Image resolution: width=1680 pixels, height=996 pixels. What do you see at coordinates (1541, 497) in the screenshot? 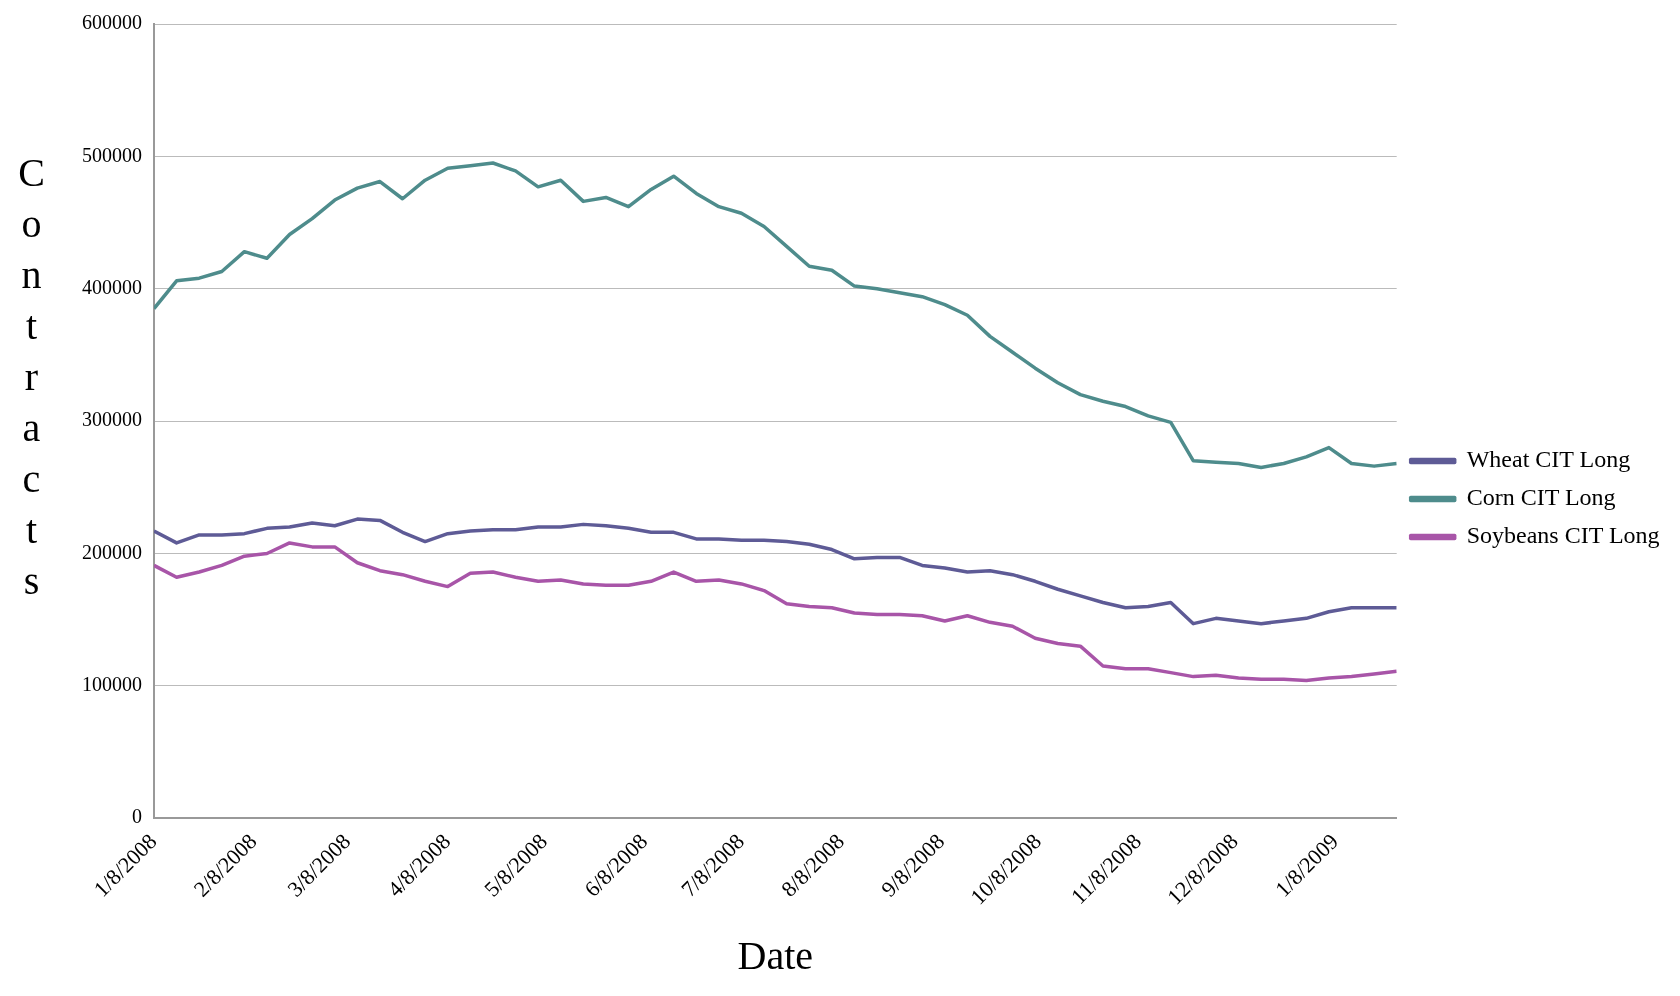
I see `legend-label: Corn CIT Long` at bounding box center [1541, 497].